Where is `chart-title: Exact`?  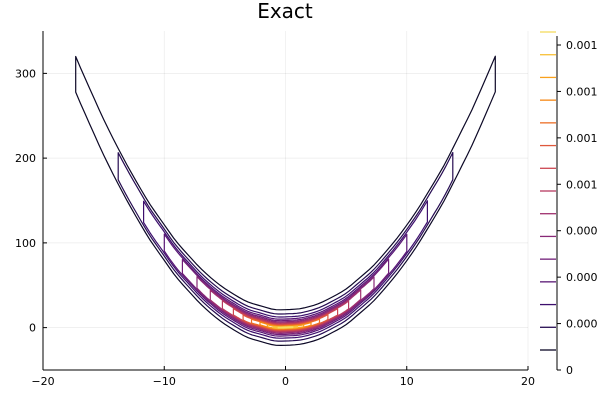
chart-title: Exact is located at coordinates (285, 11).